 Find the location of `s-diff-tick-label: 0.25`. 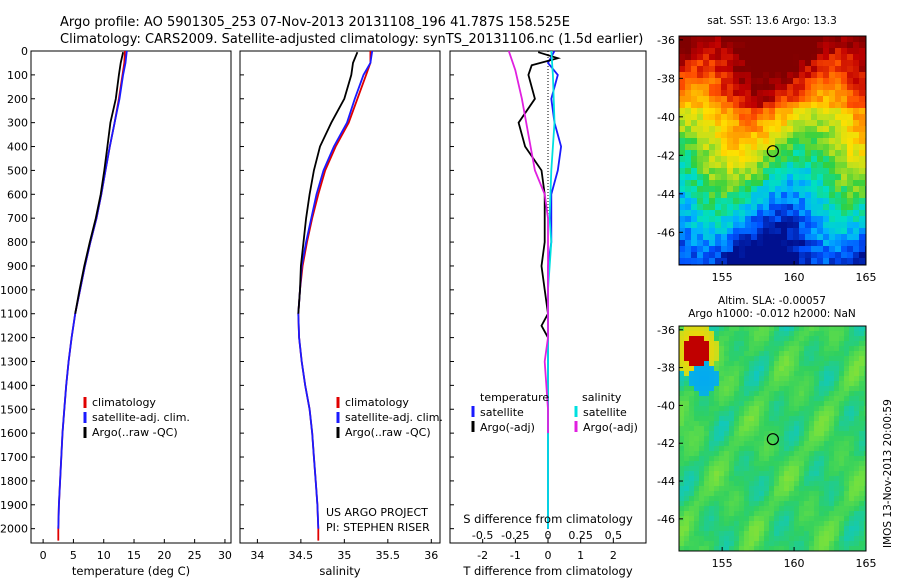

s-diff-tick-label: 0.25 is located at coordinates (580, 535).